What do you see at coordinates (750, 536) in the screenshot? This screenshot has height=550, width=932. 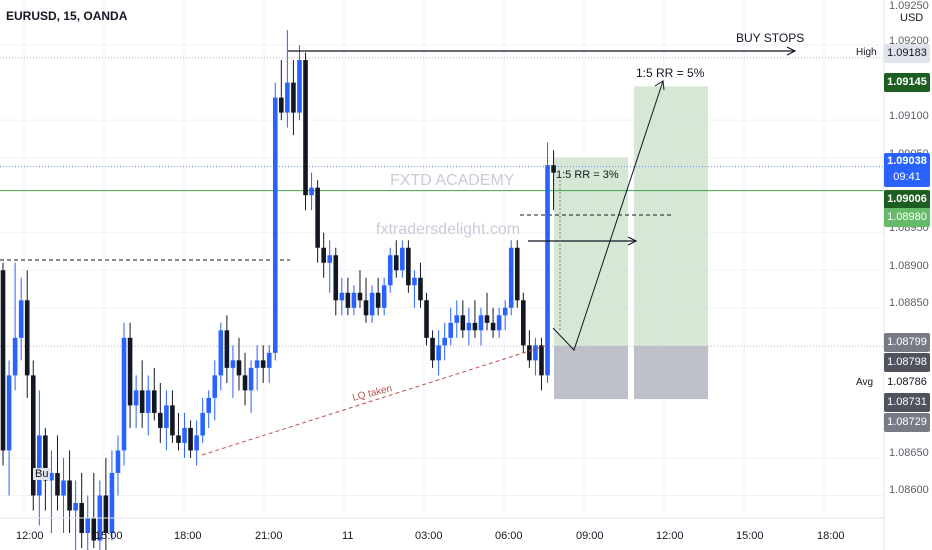 I see `time-tick: 15:00` at bounding box center [750, 536].